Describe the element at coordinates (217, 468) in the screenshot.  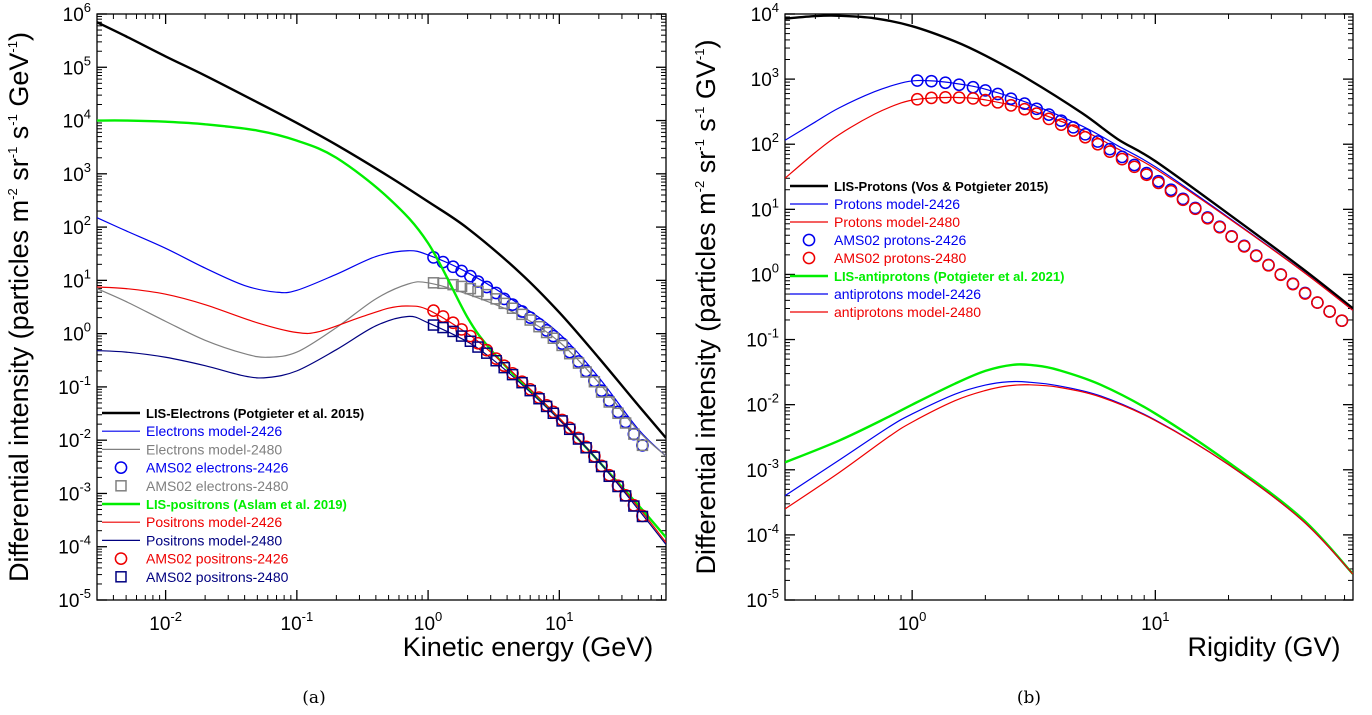
I see `legend-label: AMS02 electrons-2426` at that location.